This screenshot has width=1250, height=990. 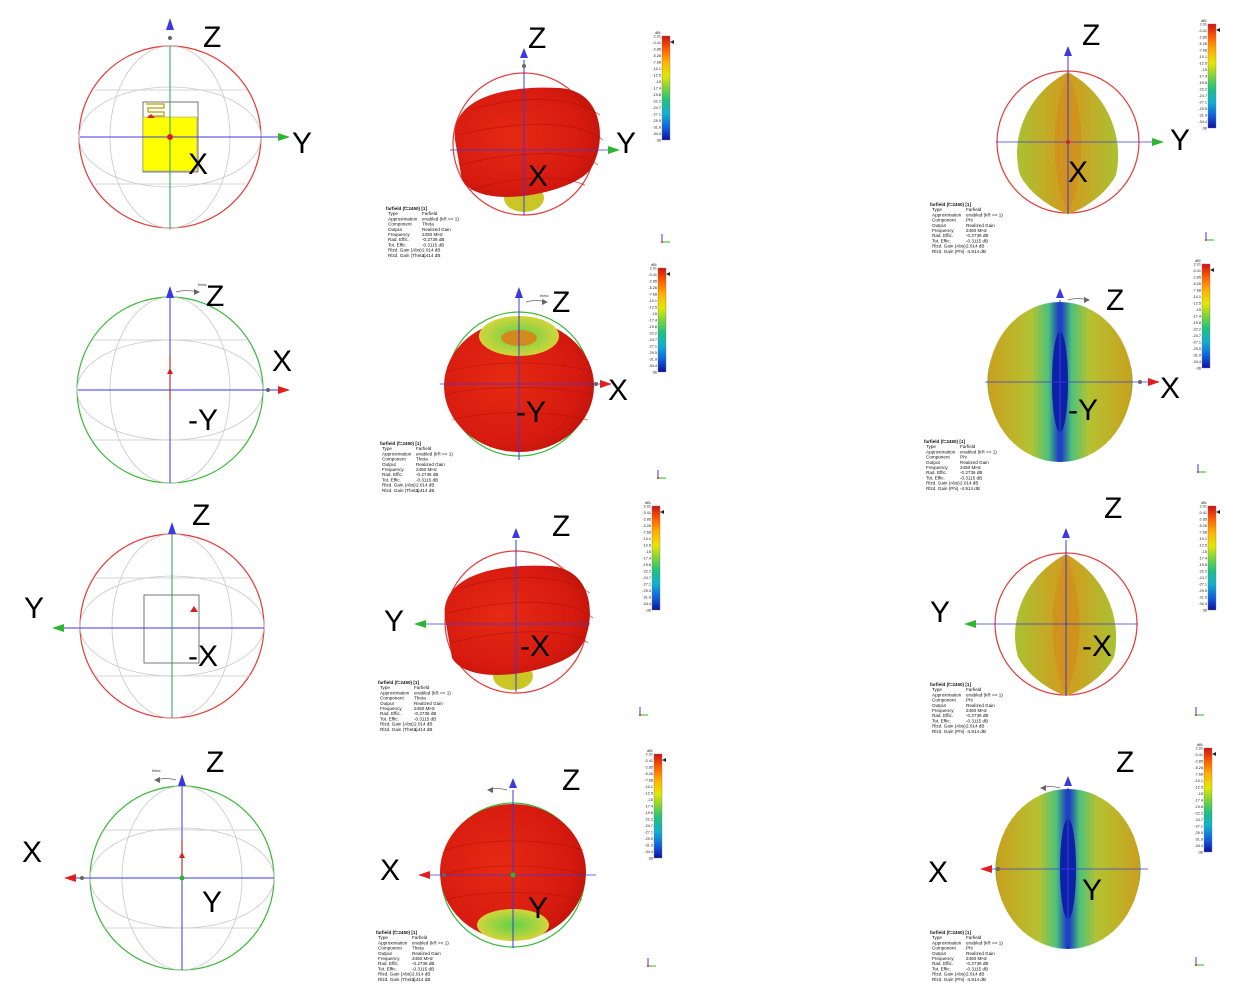 What do you see at coordinates (488, 856) in the screenshot?
I see `theta-pattern-4: Z X Y` at bounding box center [488, 856].